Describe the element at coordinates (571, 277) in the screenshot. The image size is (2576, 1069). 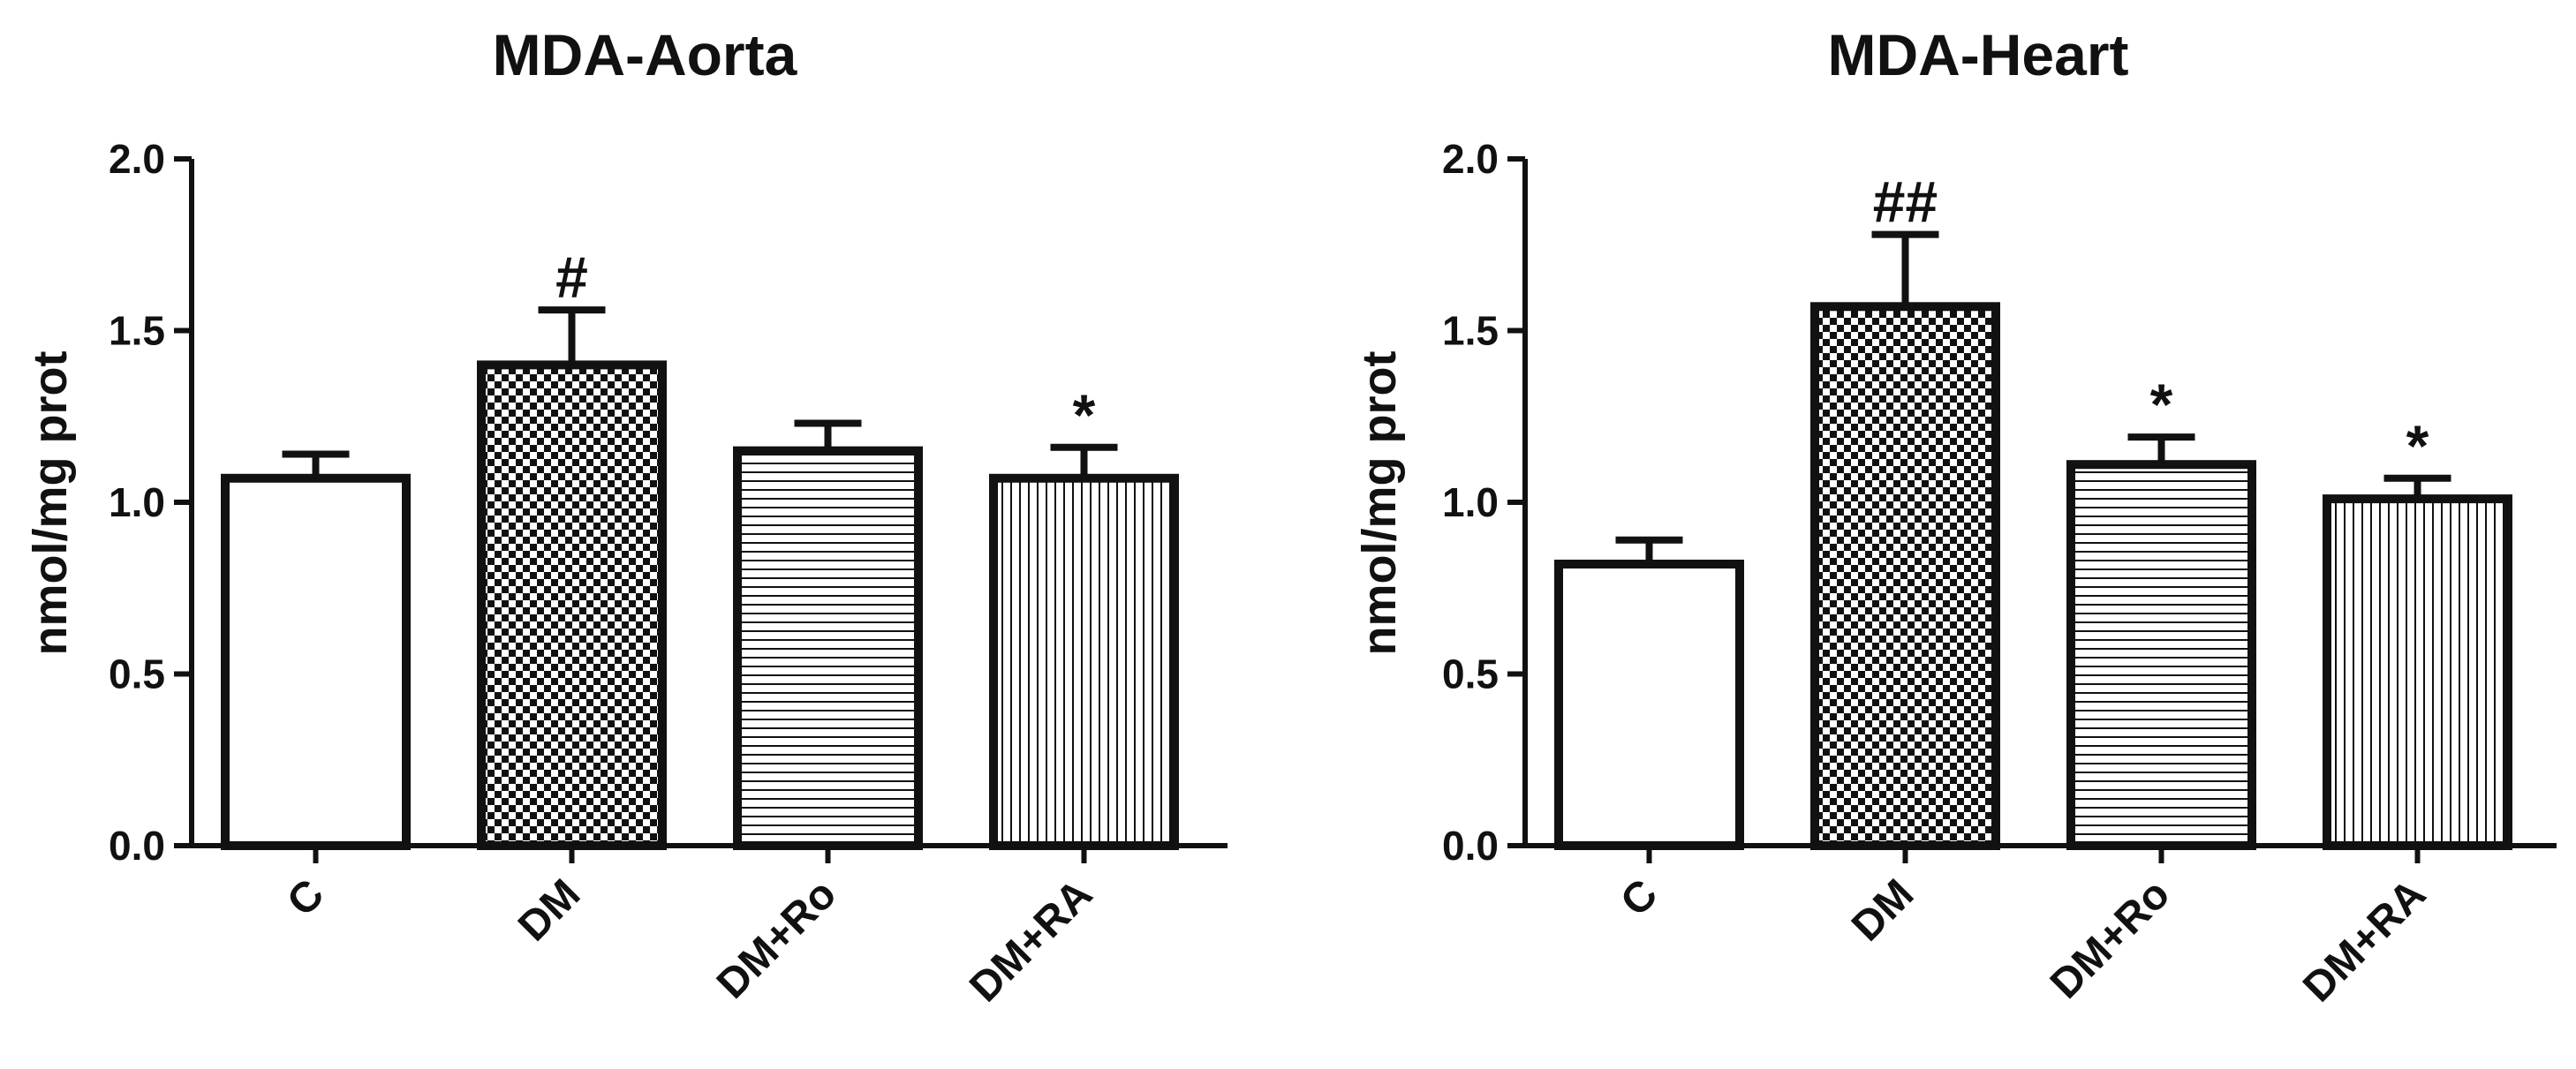
I see `significance-marker: #` at that location.